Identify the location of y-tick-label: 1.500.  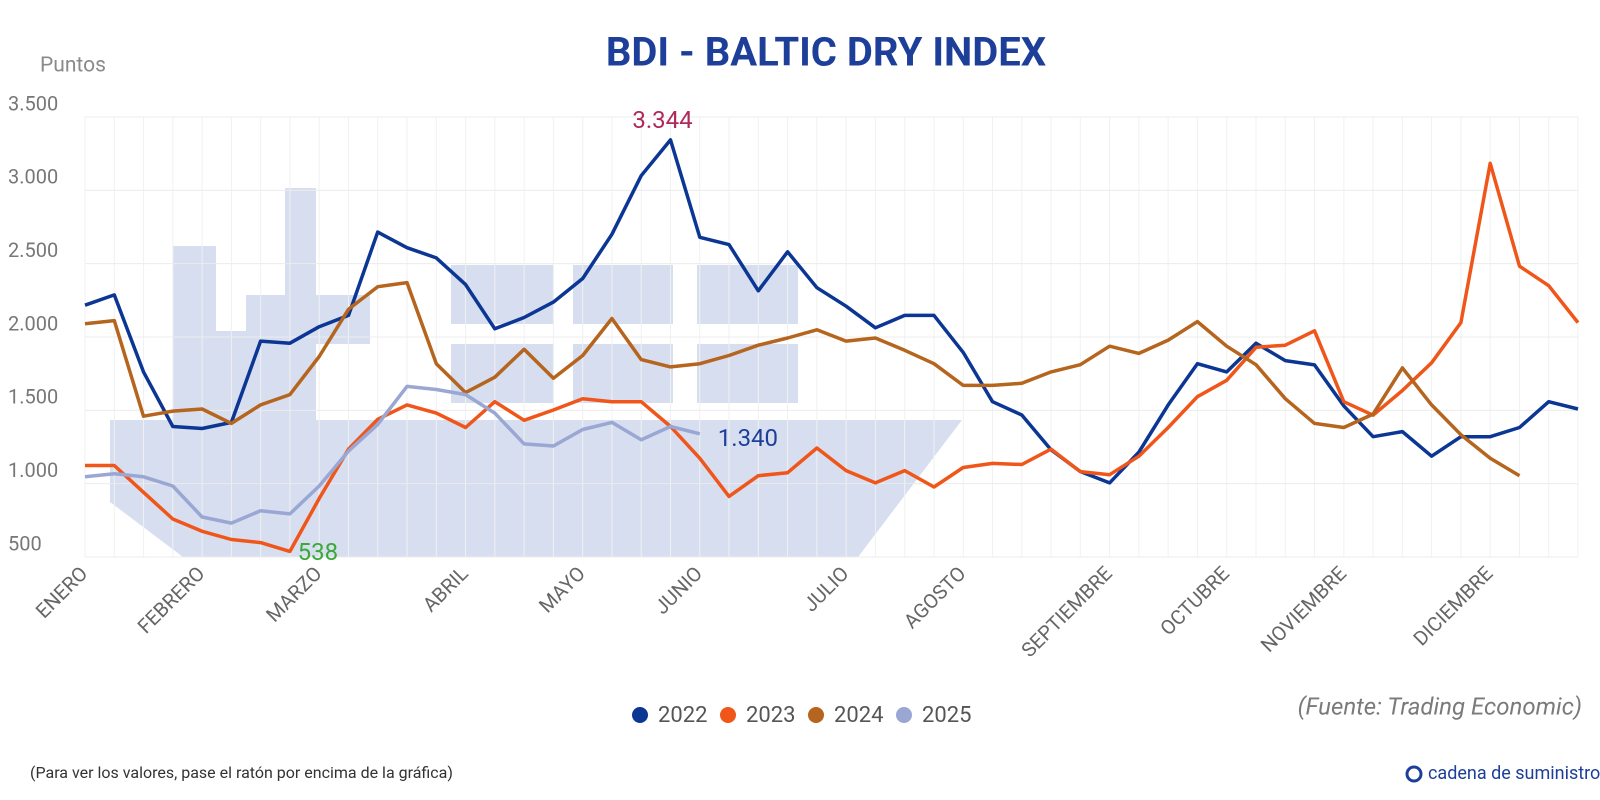
(33, 397).